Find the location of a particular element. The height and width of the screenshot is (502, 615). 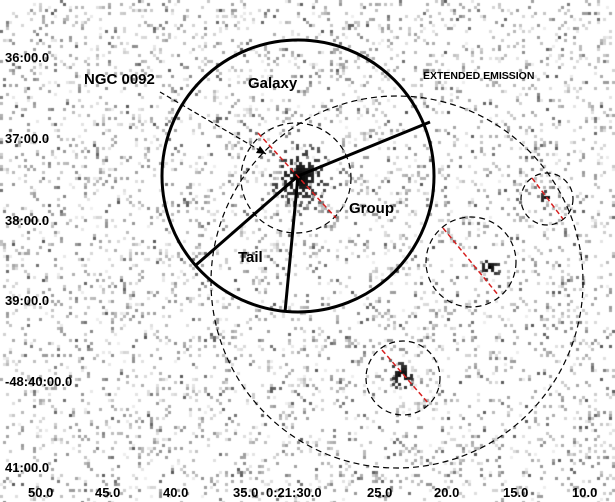

slit-line-right is located at coordinates (471, 262).